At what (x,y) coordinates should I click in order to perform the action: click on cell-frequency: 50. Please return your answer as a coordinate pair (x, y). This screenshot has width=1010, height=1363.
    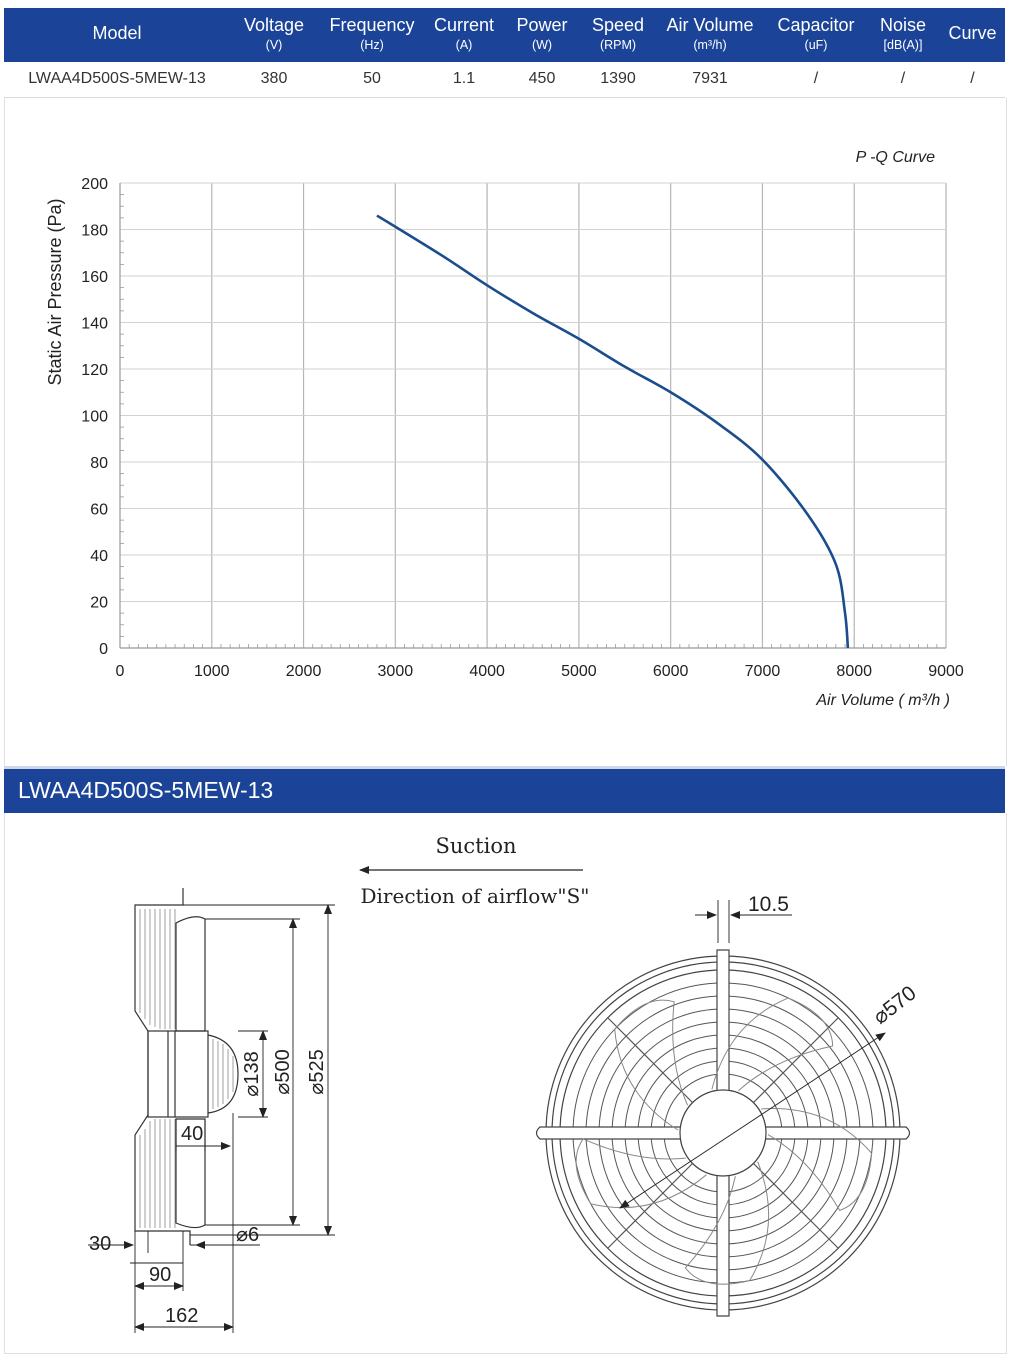
    Looking at the image, I should click on (372, 78).